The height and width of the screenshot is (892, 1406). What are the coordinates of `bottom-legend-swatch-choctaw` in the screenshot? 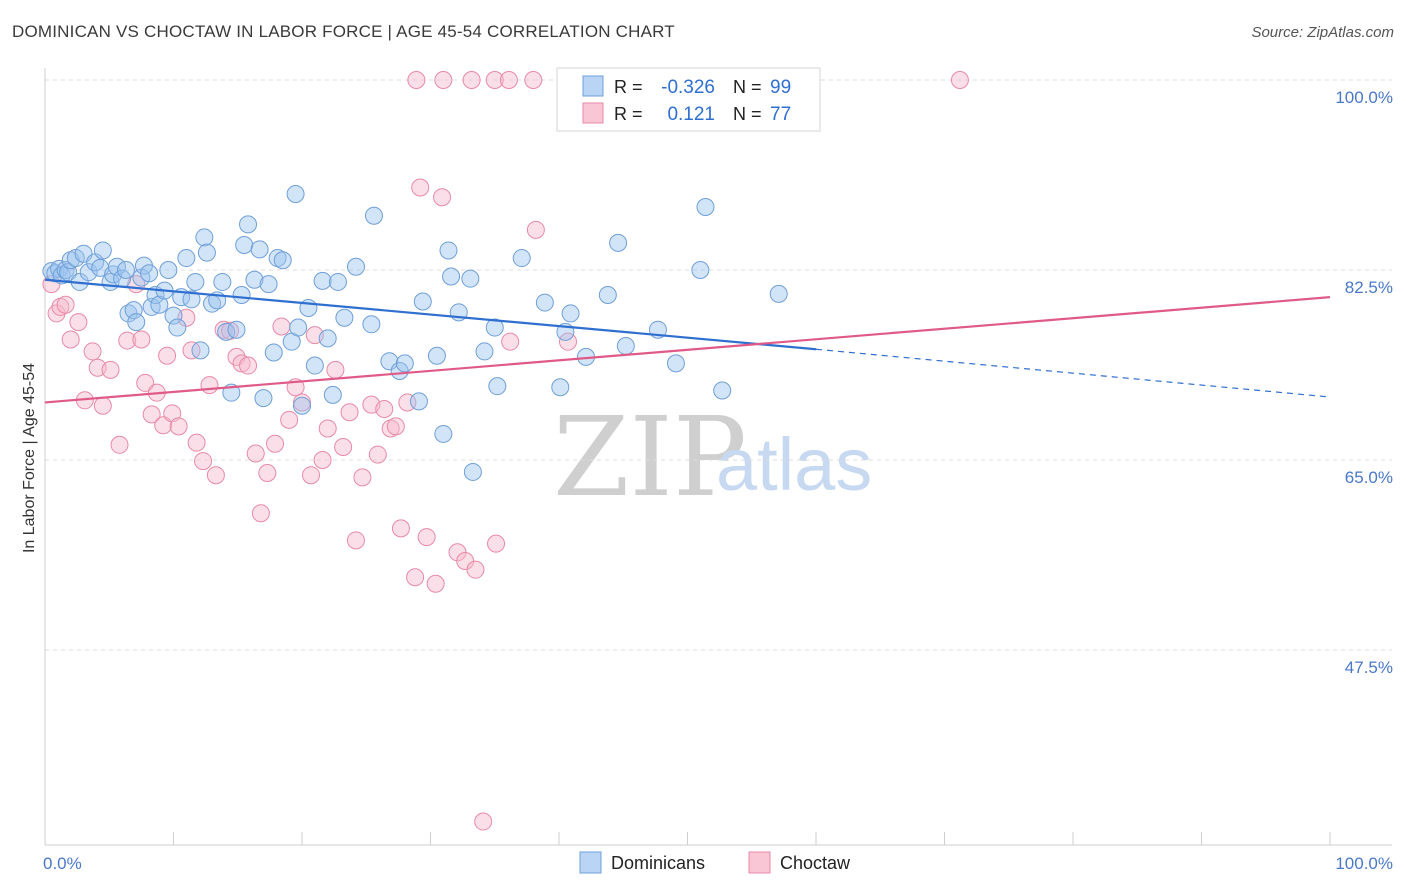 It's located at (759, 862).